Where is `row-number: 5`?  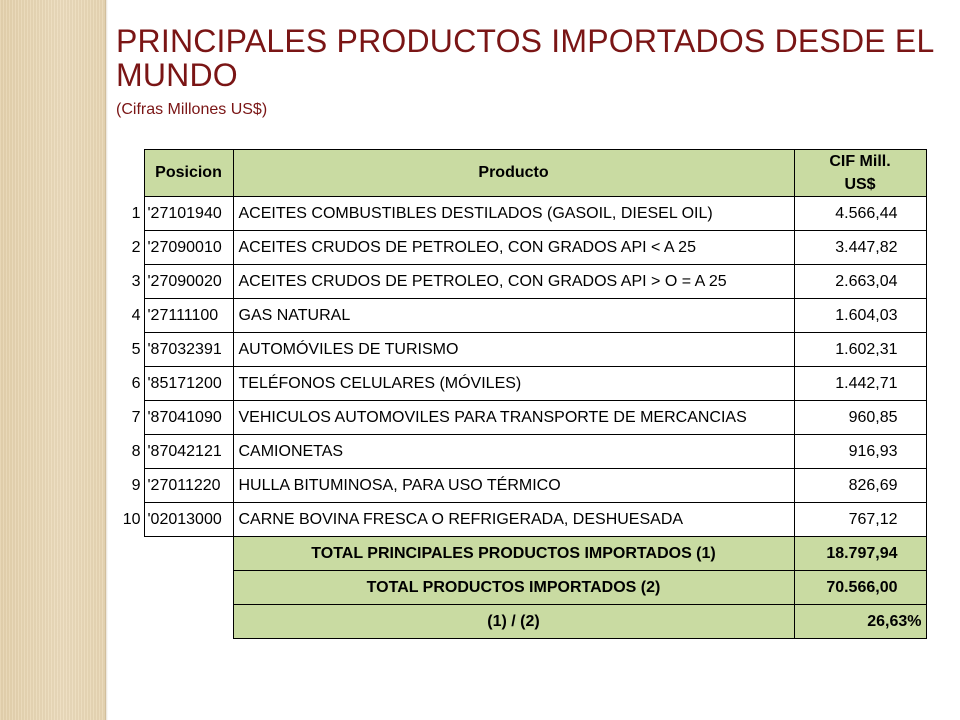 row-number: 5 is located at coordinates (136, 349).